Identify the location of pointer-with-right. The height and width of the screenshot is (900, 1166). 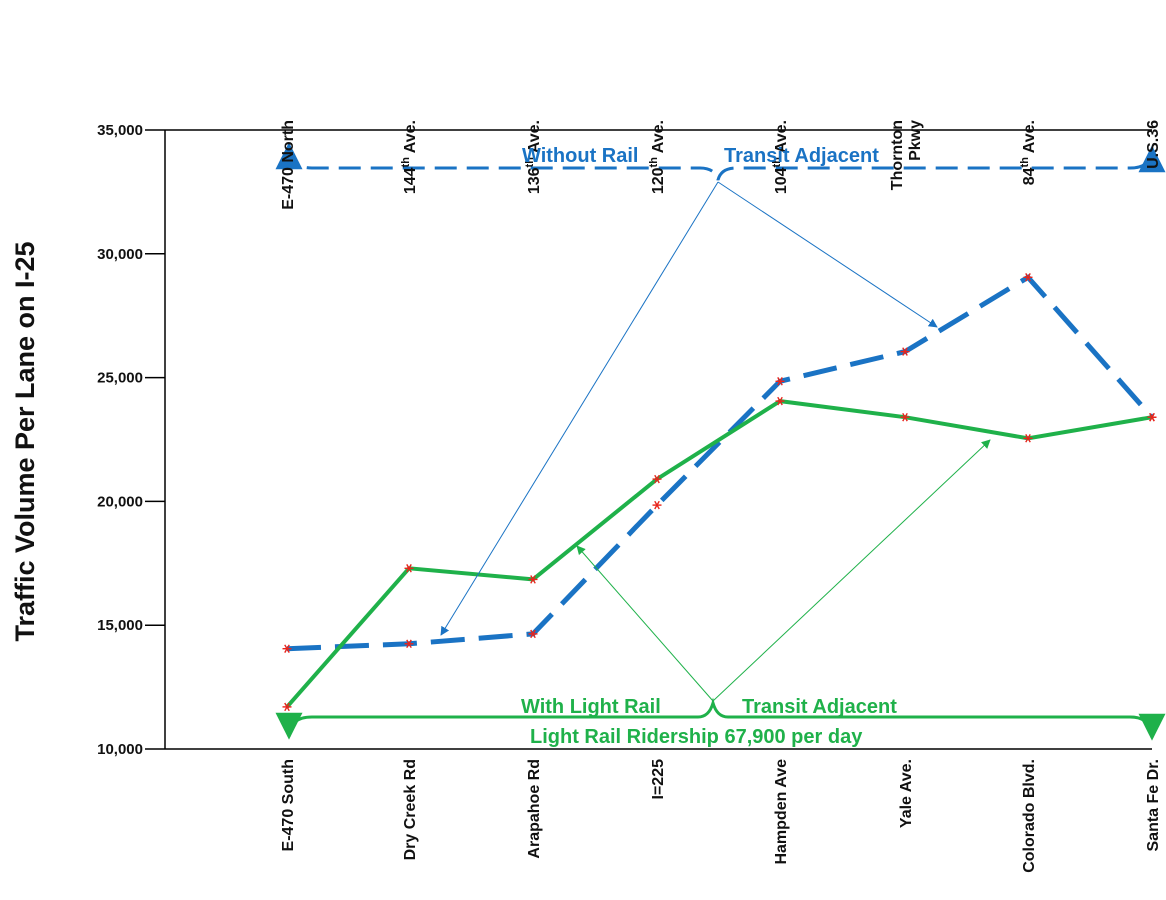
(851, 570).